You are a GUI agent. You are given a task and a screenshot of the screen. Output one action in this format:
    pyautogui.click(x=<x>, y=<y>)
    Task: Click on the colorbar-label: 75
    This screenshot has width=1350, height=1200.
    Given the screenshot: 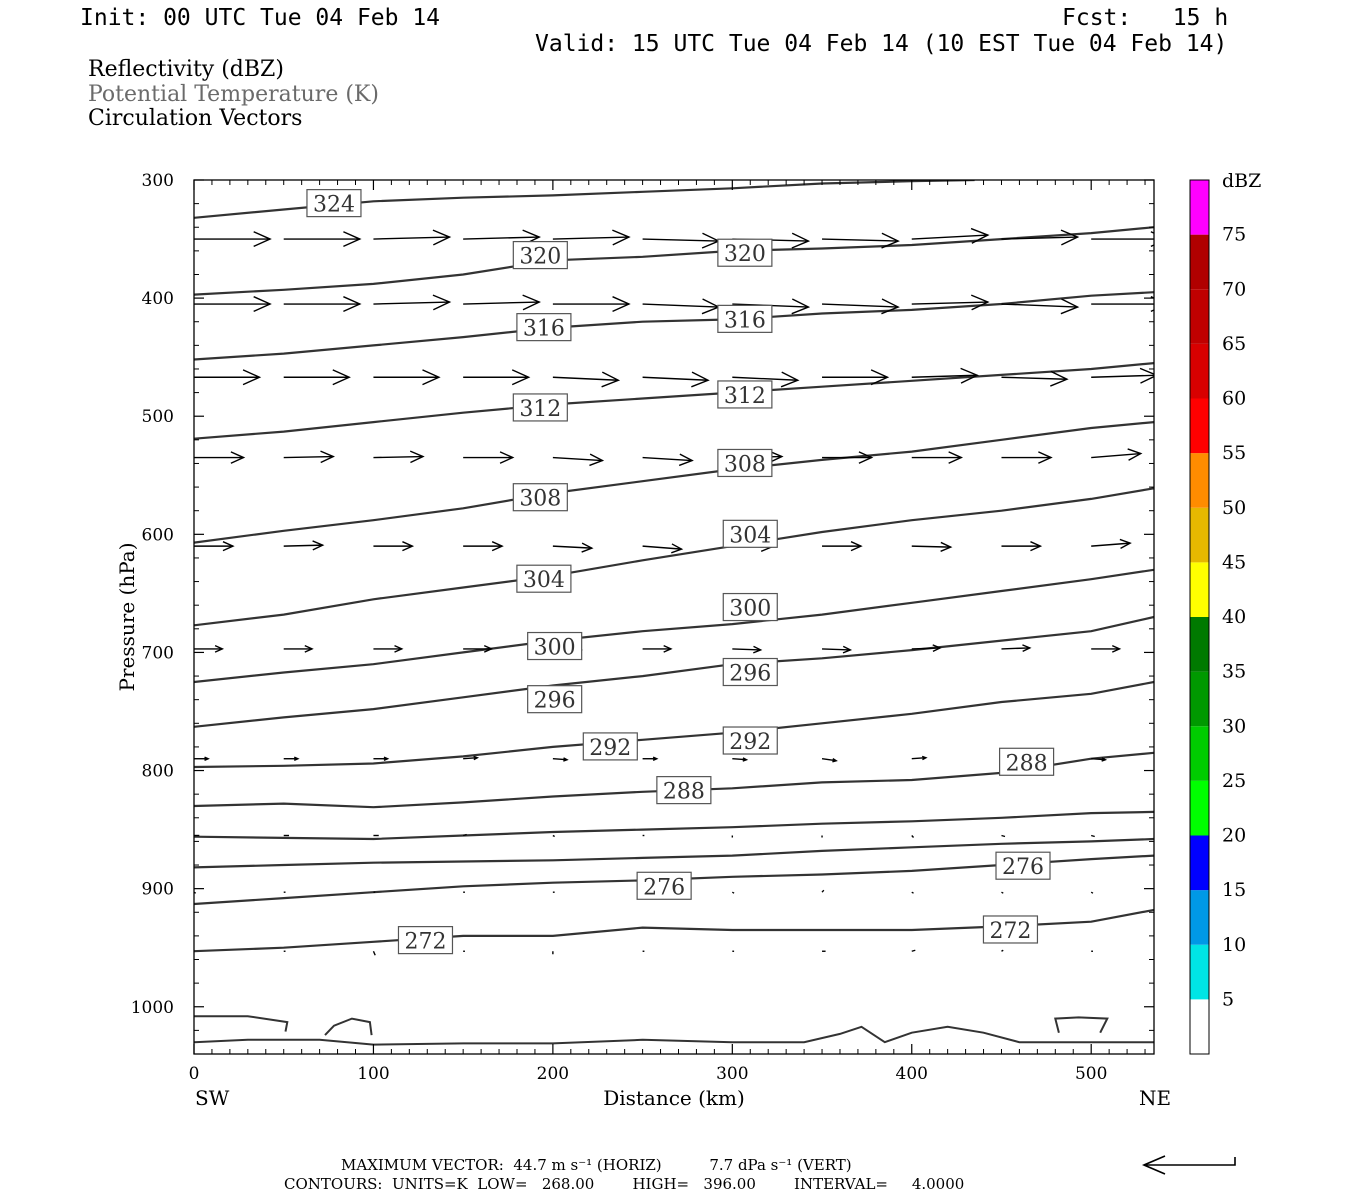 What is the action you would take?
    pyautogui.click(x=1234, y=235)
    